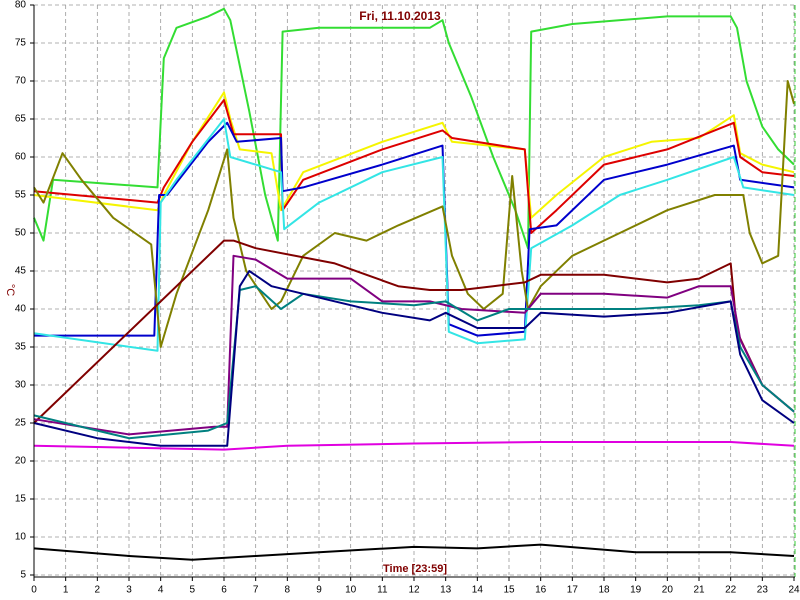 Image resolution: width=800 pixels, height=600 pixels. What do you see at coordinates (573, 590) in the screenshot?
I see `x-tick-label: 17` at bounding box center [573, 590].